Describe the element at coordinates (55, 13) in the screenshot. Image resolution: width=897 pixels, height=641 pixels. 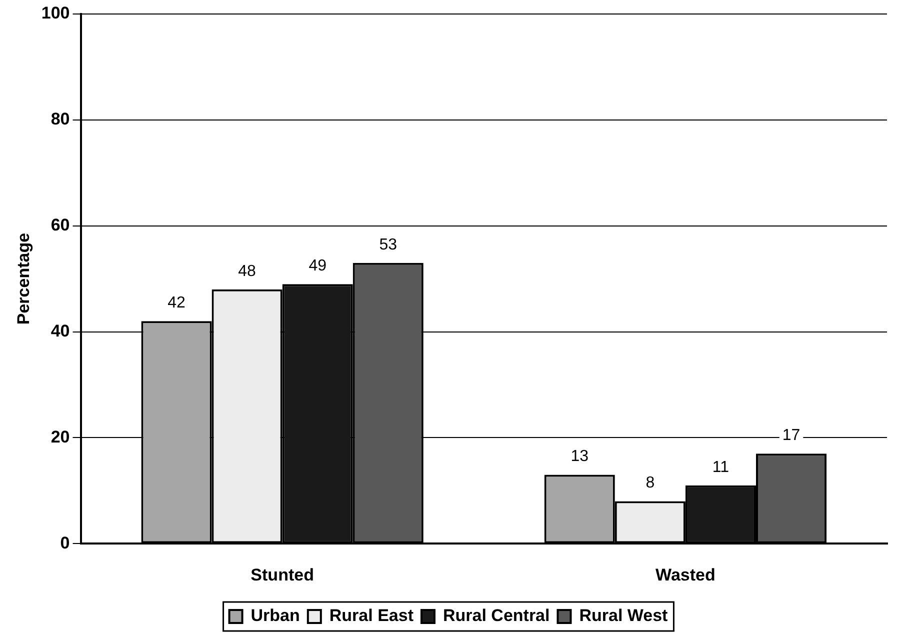
I see `y-tick-label: 100` at that location.